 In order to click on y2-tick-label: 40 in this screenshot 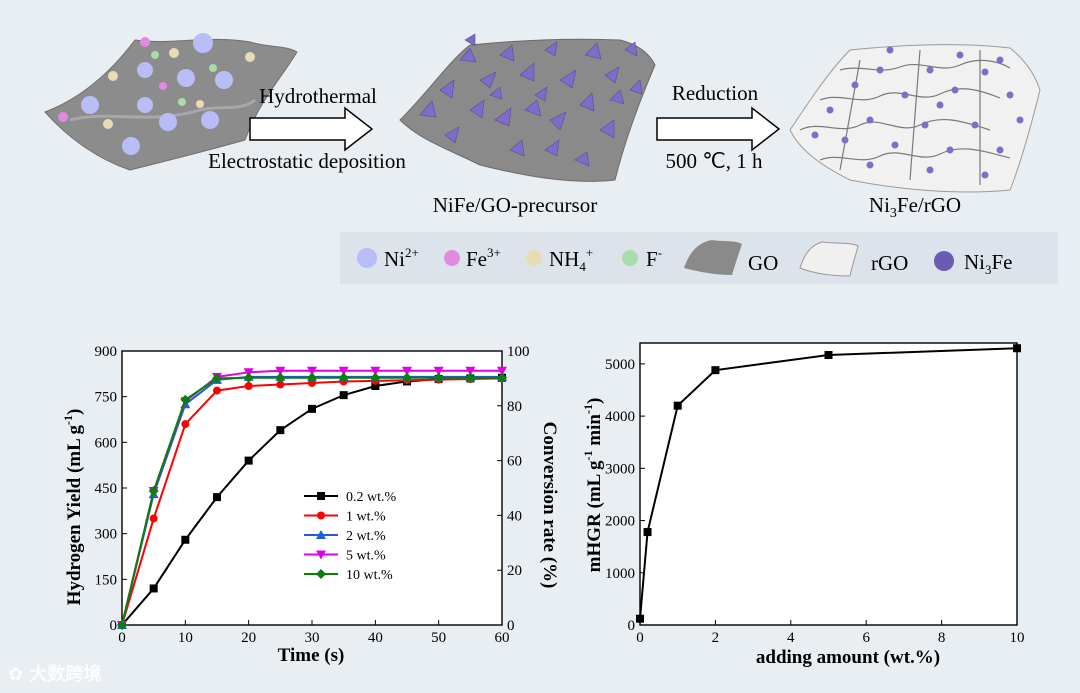, I will do `click(514, 516)`.